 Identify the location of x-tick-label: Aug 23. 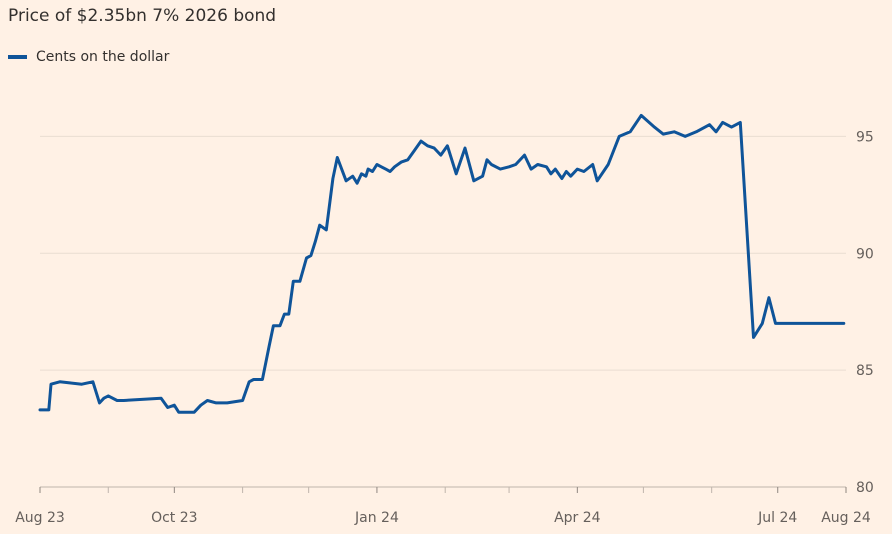
(40, 518).